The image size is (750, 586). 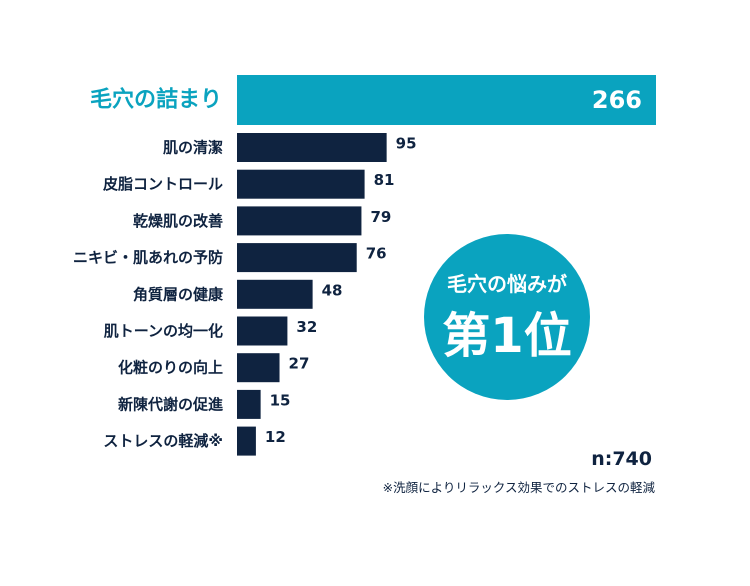 I want to click on category-label-5: 角質層の健康, so click(x=178, y=294).